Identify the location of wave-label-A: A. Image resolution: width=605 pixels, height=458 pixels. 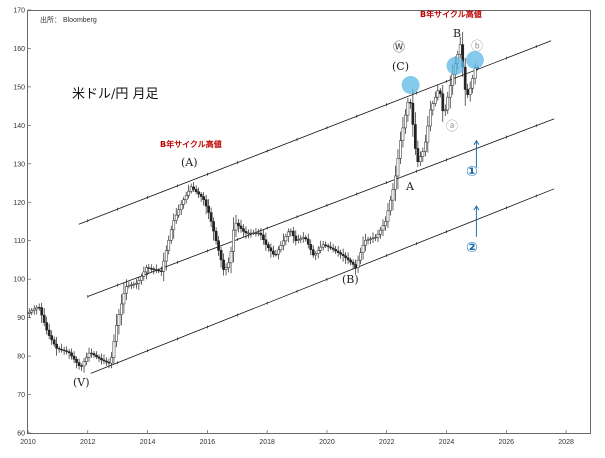
(410, 186).